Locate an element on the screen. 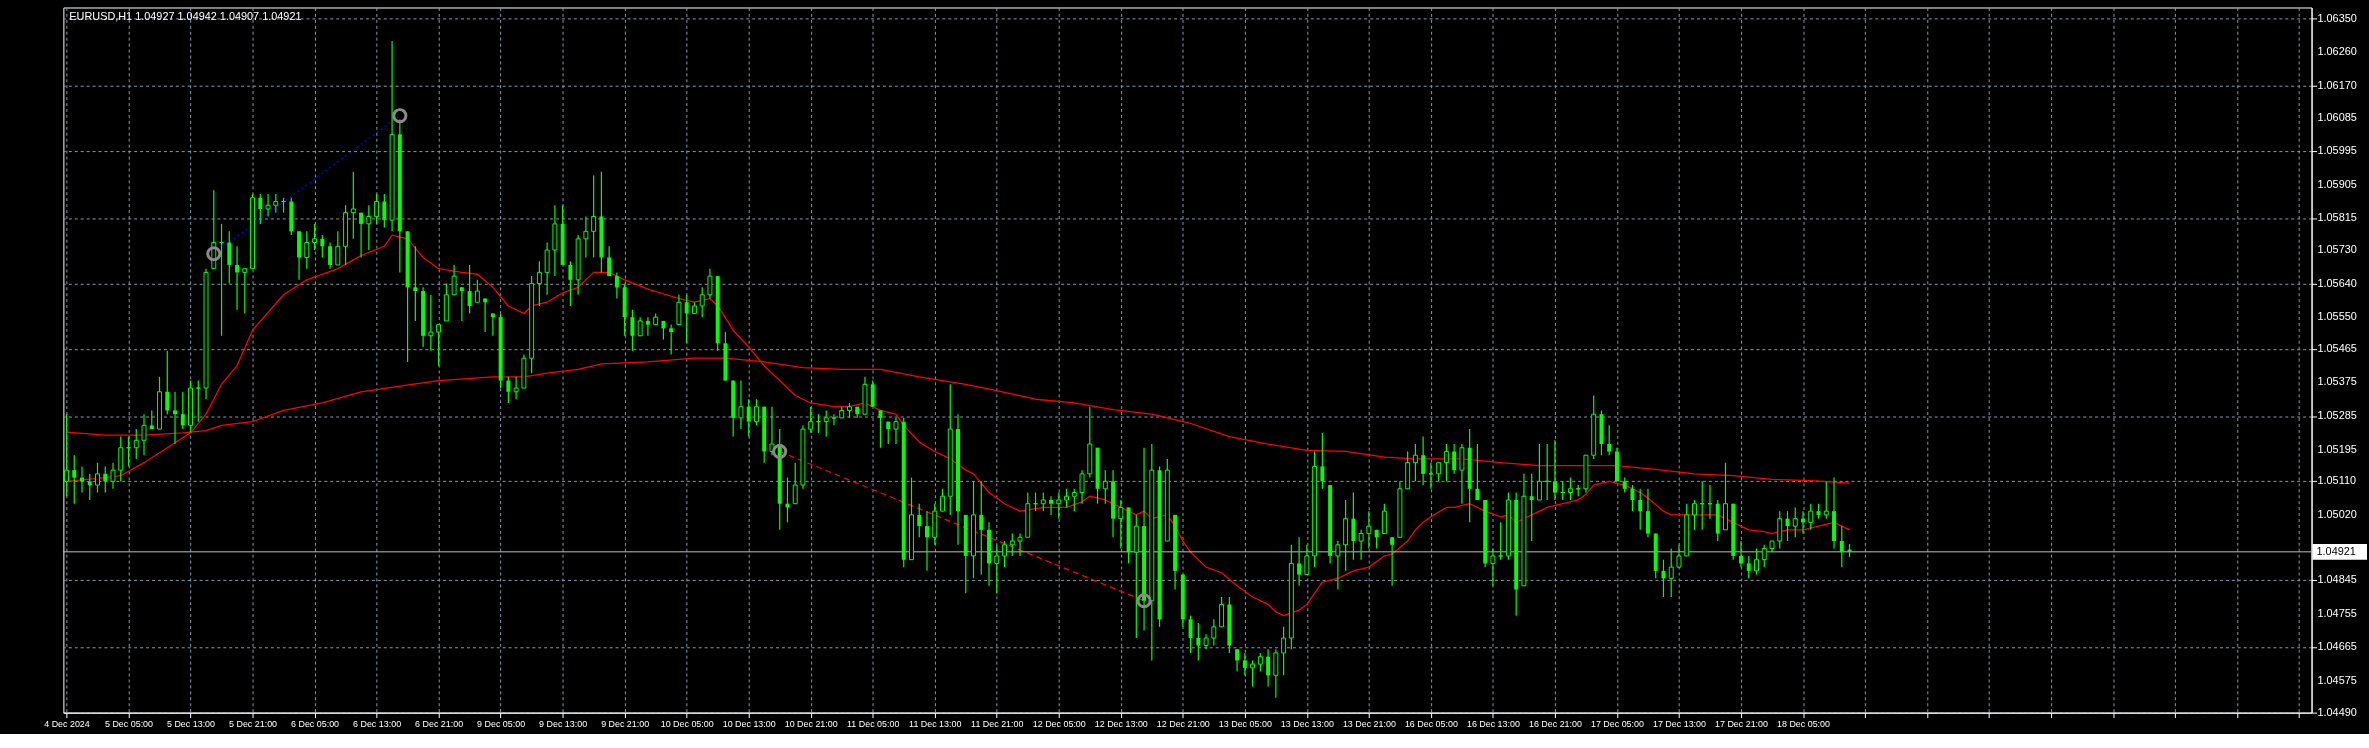  x-tick-label: 11 Dec 13:00 is located at coordinates (935, 724).